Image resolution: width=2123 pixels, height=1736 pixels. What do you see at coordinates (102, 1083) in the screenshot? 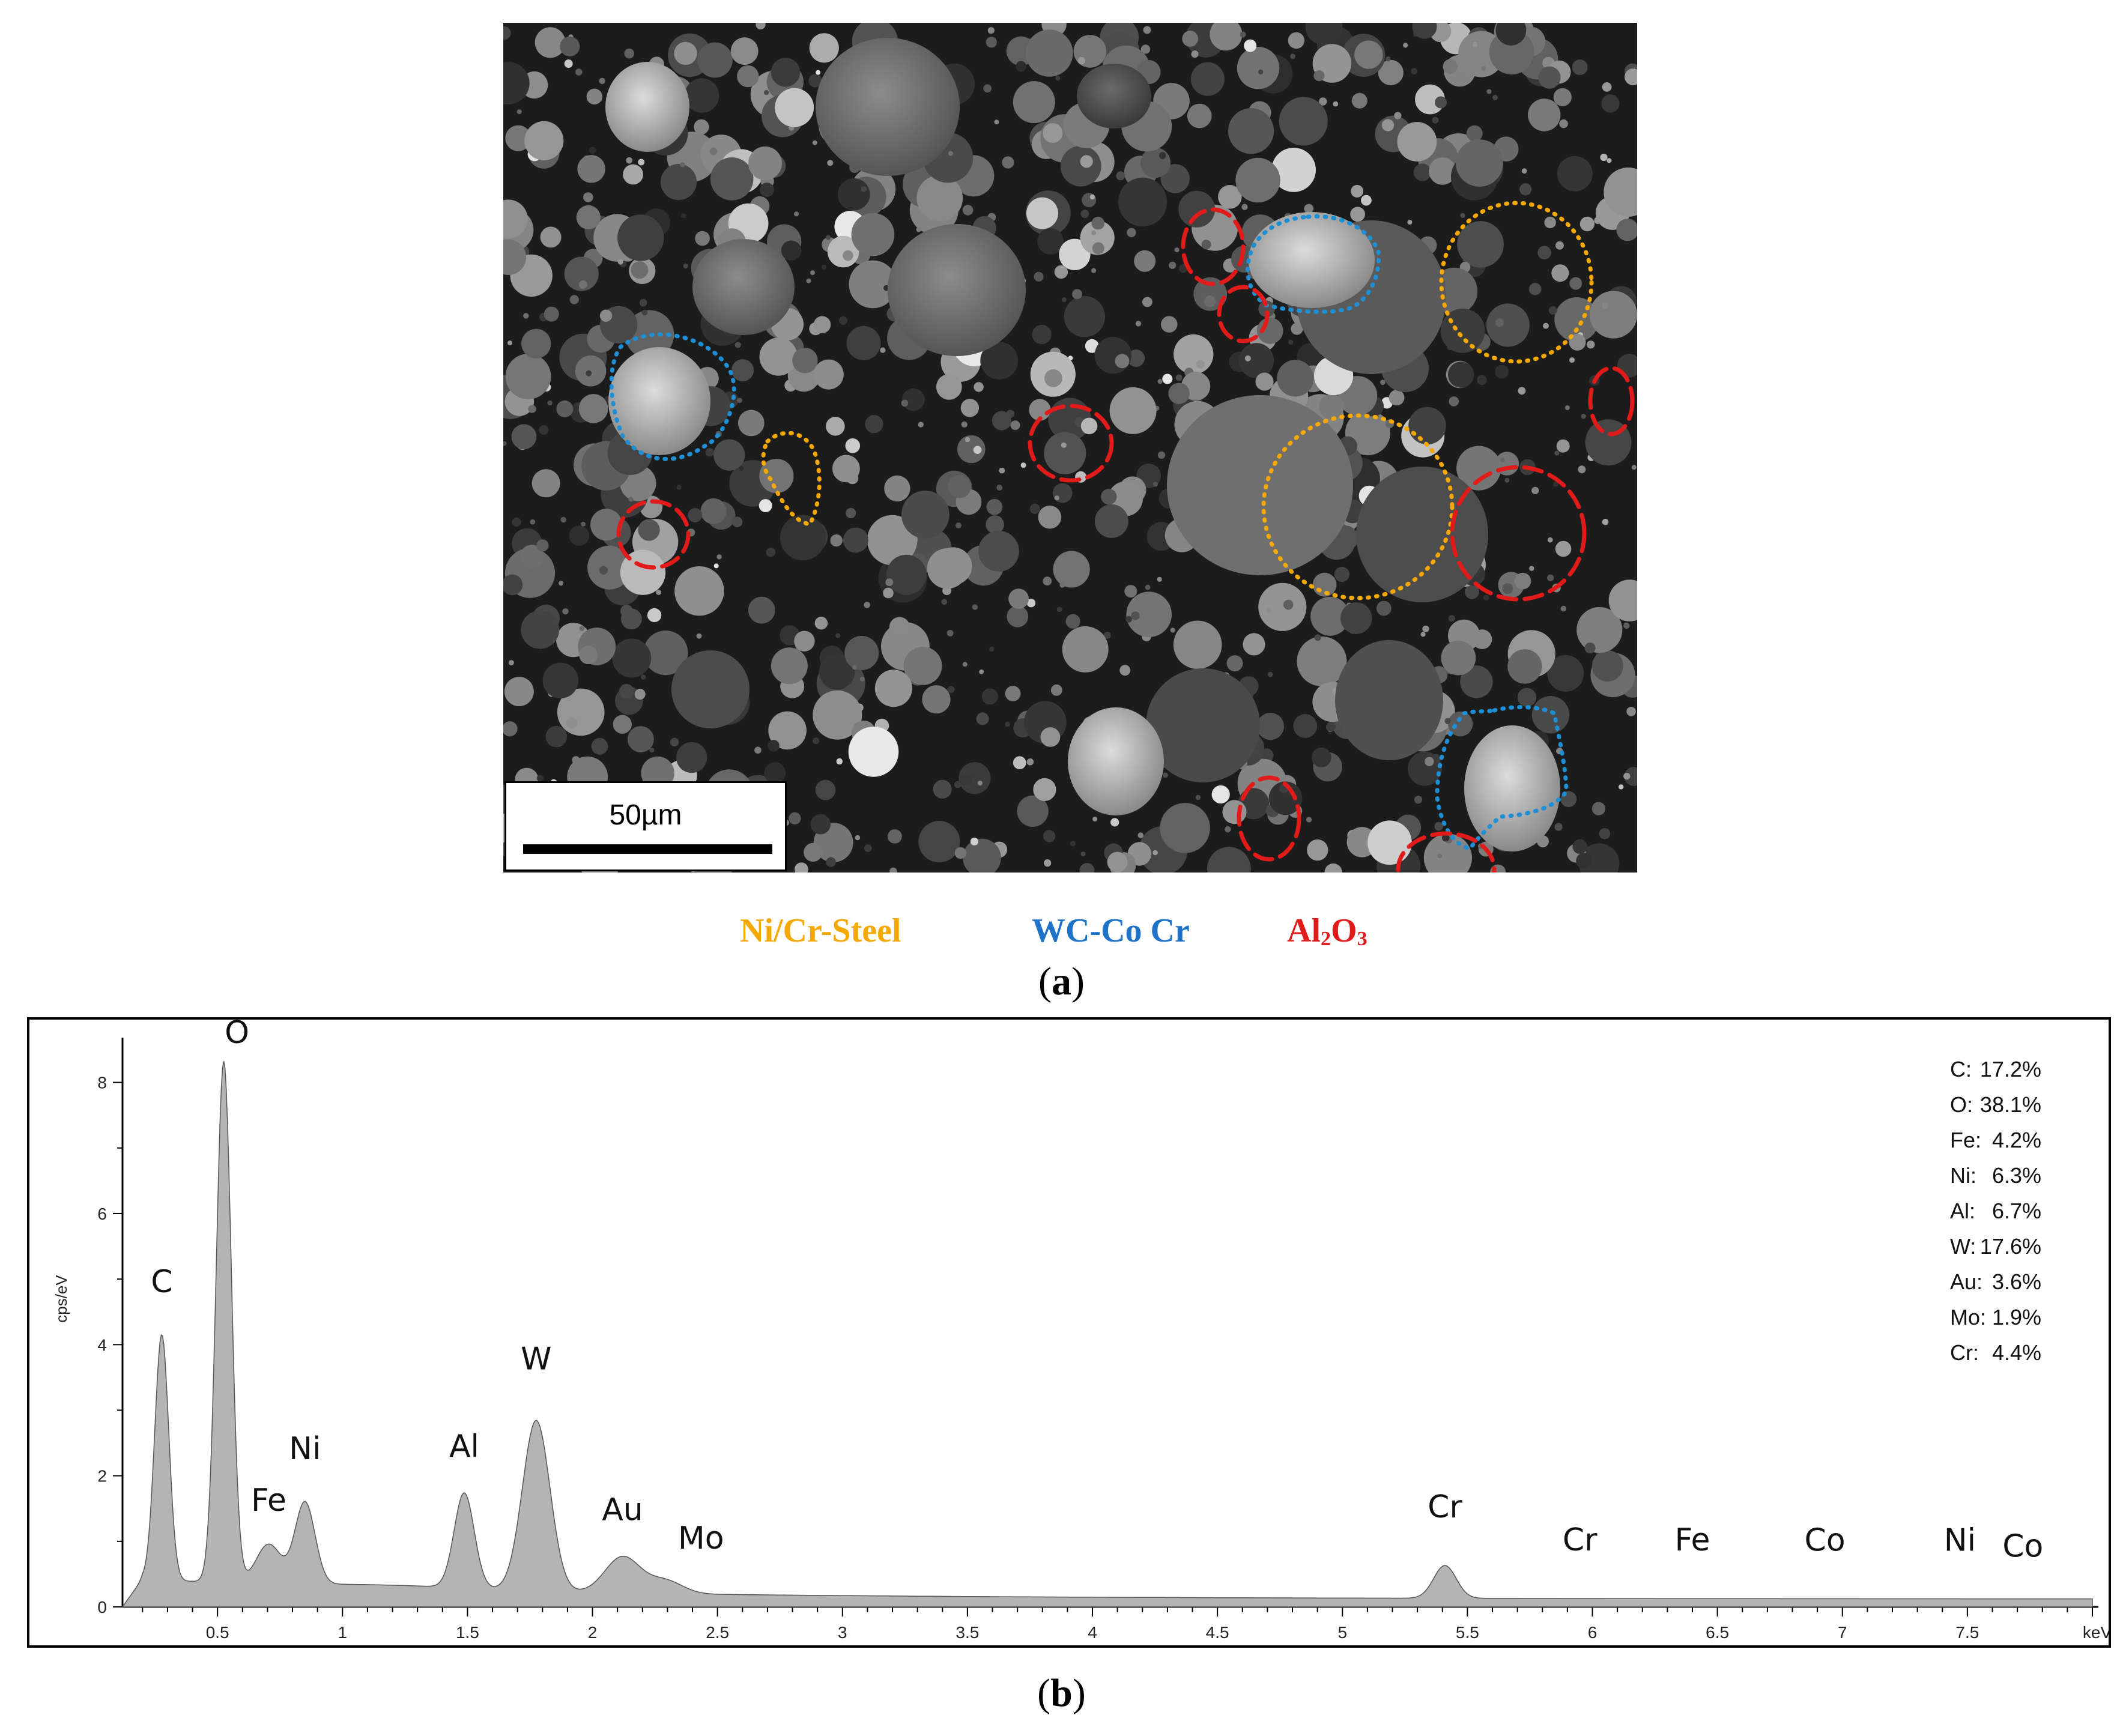
I see `y-tick-label: 8` at bounding box center [102, 1083].